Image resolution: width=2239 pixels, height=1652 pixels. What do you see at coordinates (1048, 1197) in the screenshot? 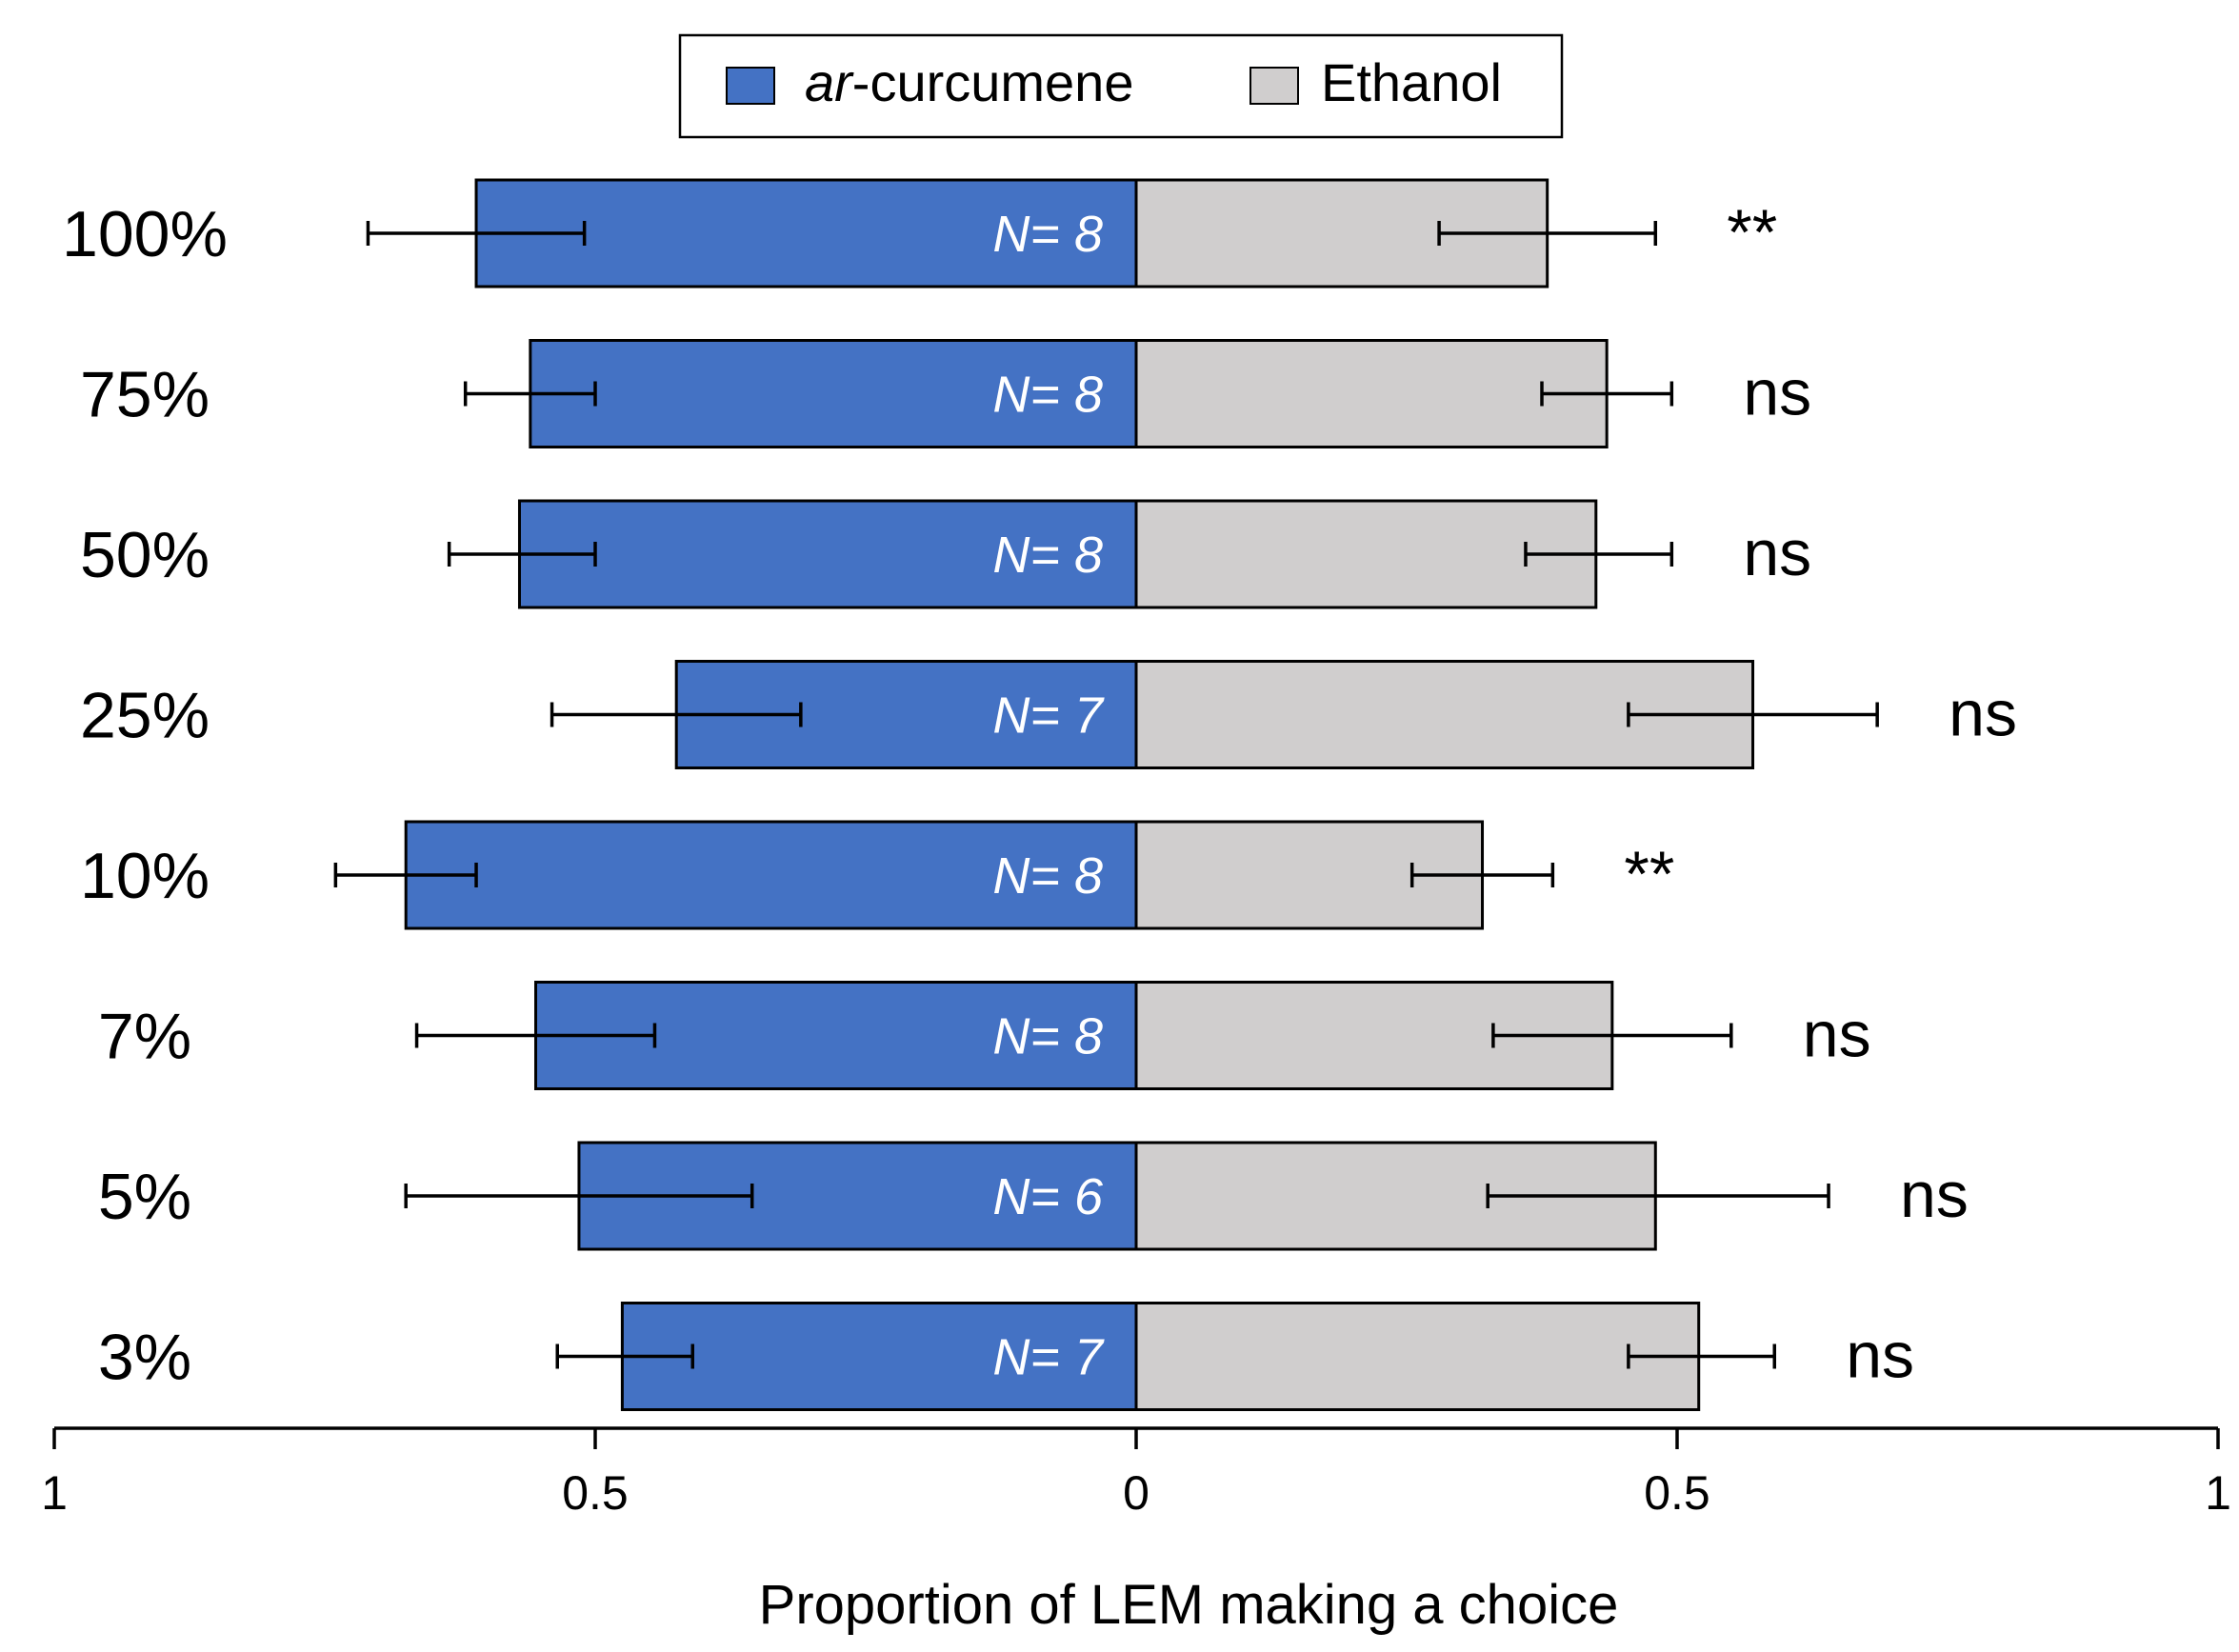
I see `n-label: N= 6` at bounding box center [1048, 1197].